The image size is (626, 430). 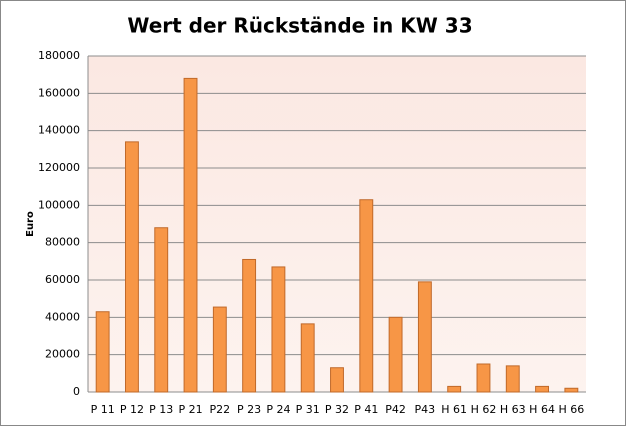 I want to click on x-tick-label: P22, so click(x=220, y=409).